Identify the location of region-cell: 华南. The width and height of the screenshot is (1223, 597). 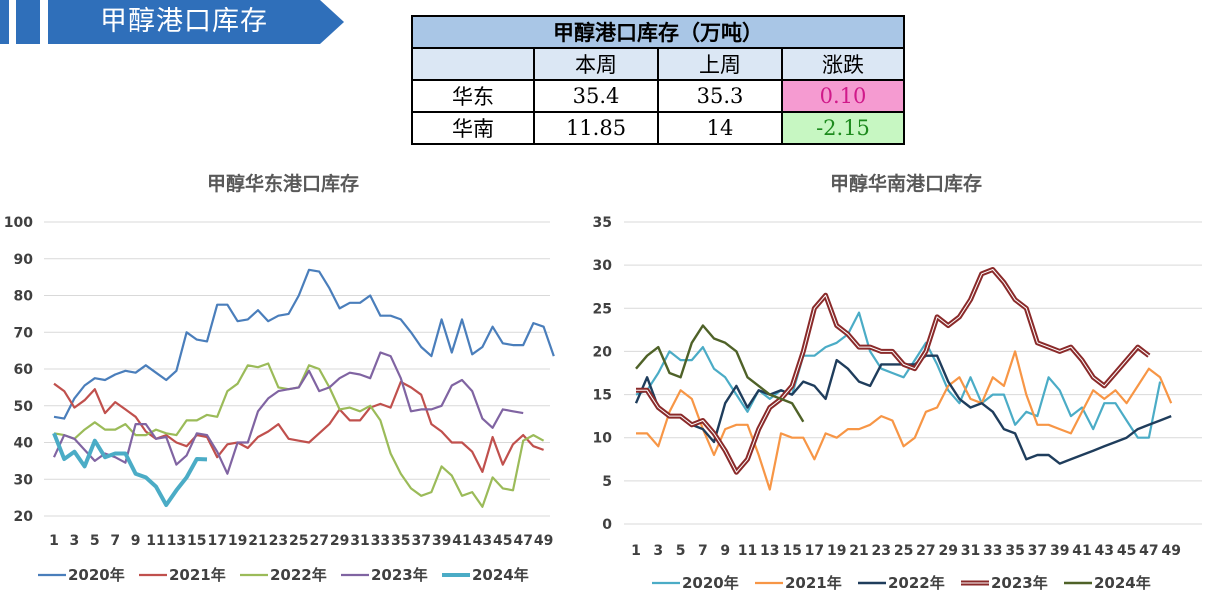
(473, 128).